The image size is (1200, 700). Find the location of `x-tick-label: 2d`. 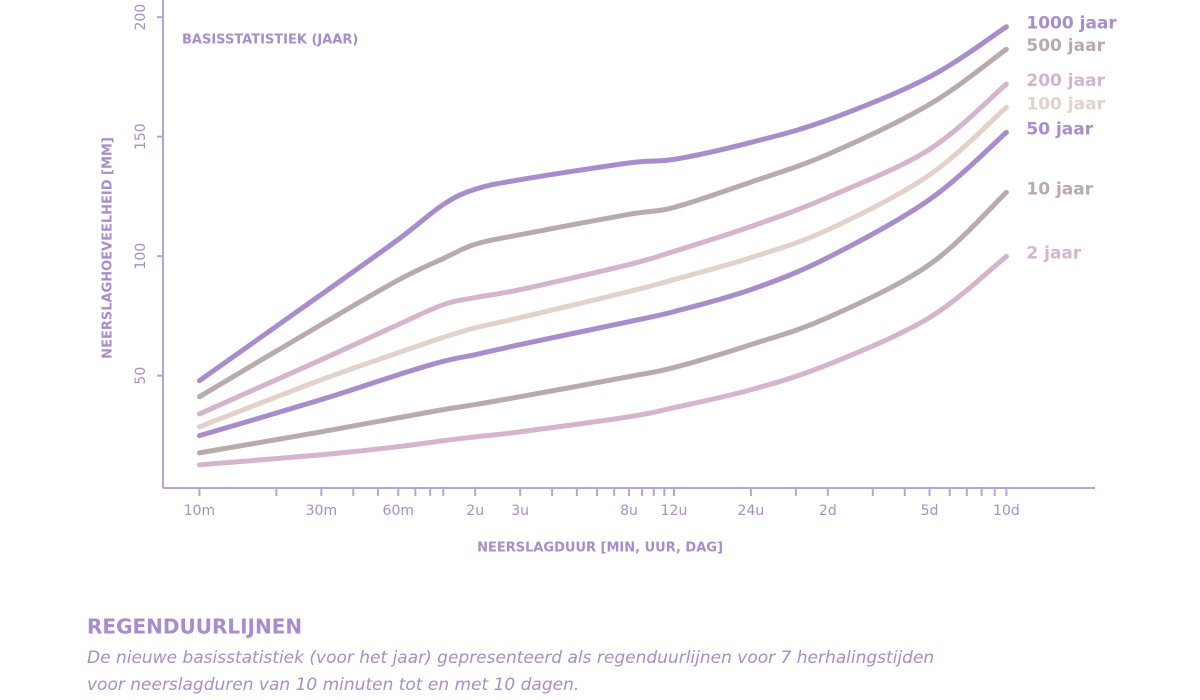

x-tick-label: 2d is located at coordinates (828, 511).